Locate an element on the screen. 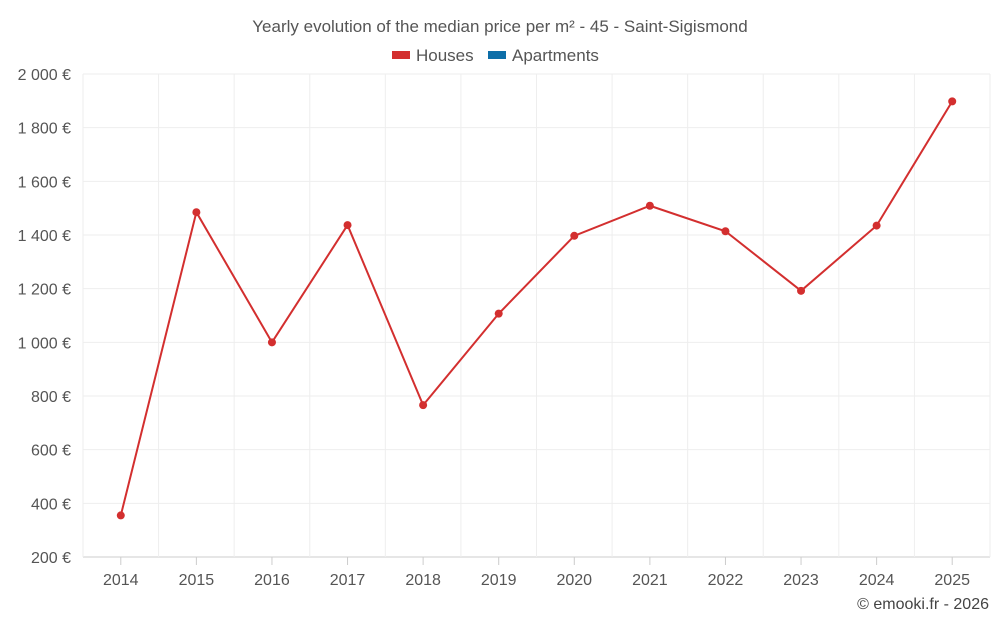  credit-text: © emooki.fr - 2026 is located at coordinates (923, 604).